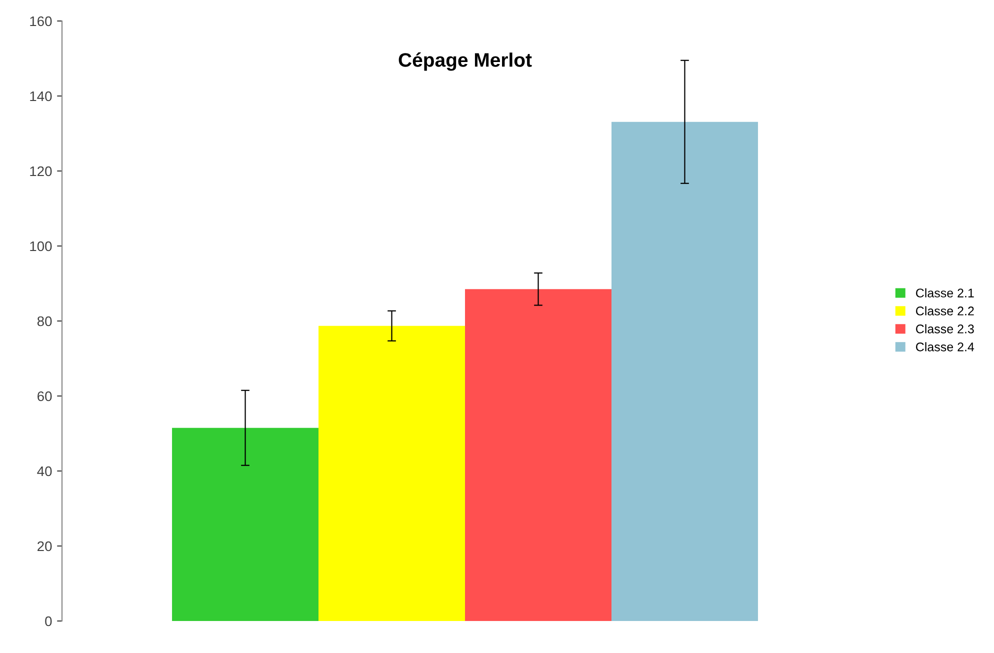 The height and width of the screenshot is (653, 994). What do you see at coordinates (44, 471) in the screenshot?
I see `y-tick-label: 40` at bounding box center [44, 471].